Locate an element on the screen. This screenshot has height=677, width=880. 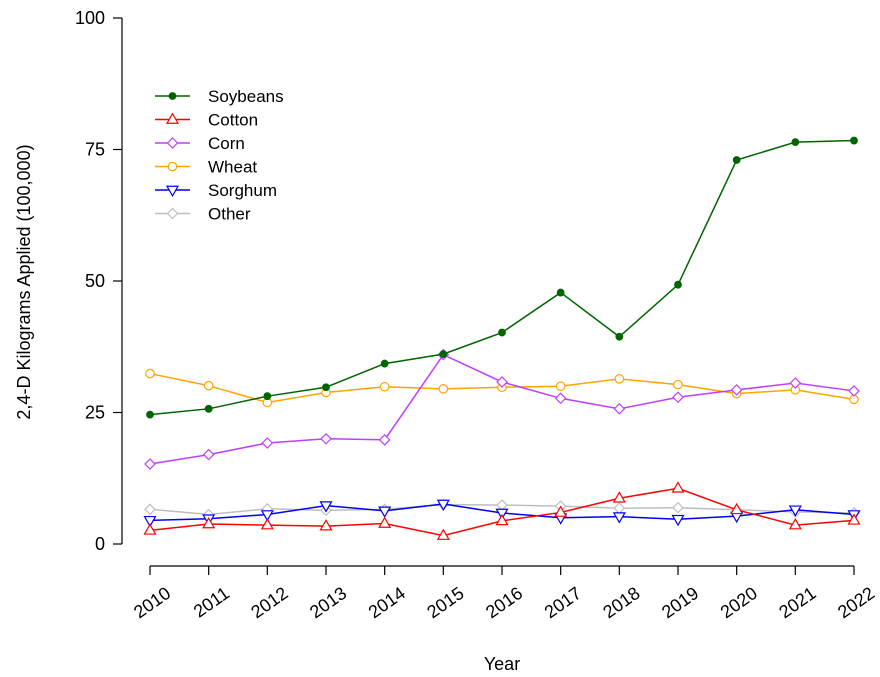
y-axis: 0 25 50 75 100 is located at coordinates (99, 281).